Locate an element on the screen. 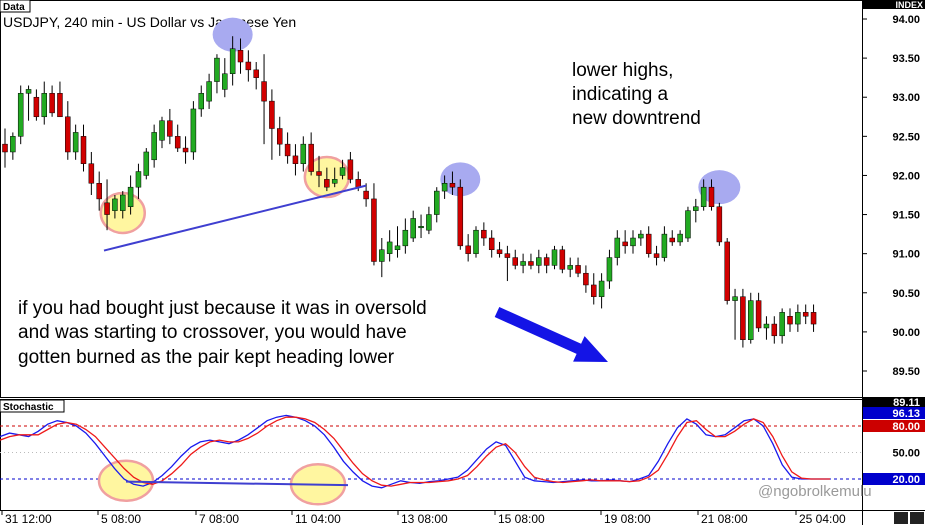 The image size is (925, 530). stochastic-tab is located at coordinates (32, 406).